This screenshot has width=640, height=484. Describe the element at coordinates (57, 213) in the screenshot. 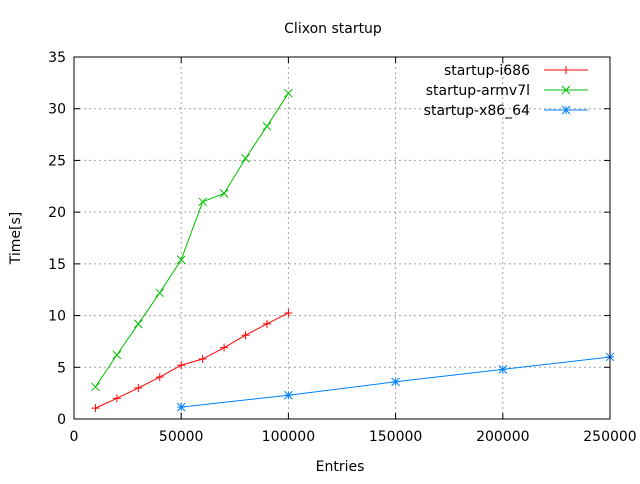

I see `y-tick-label: 20` at that location.